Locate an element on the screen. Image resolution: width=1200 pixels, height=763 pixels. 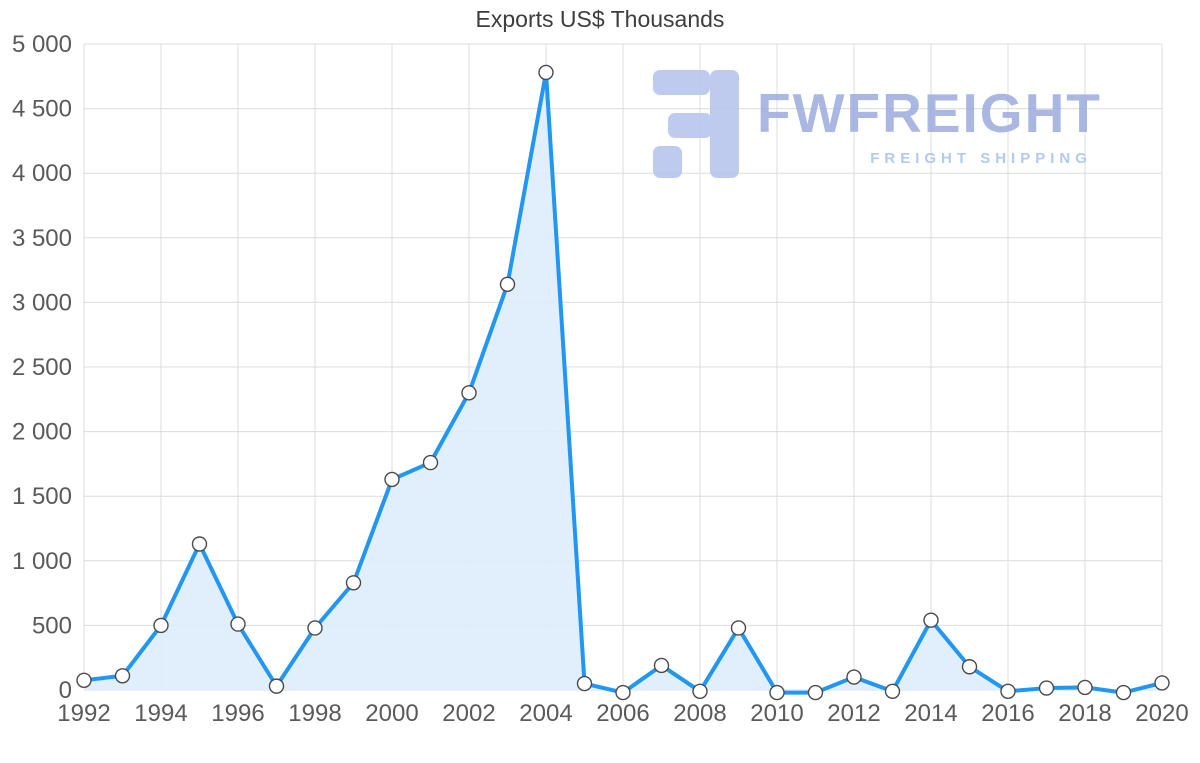
x-axis-tick-label: 2000 is located at coordinates (391, 713).